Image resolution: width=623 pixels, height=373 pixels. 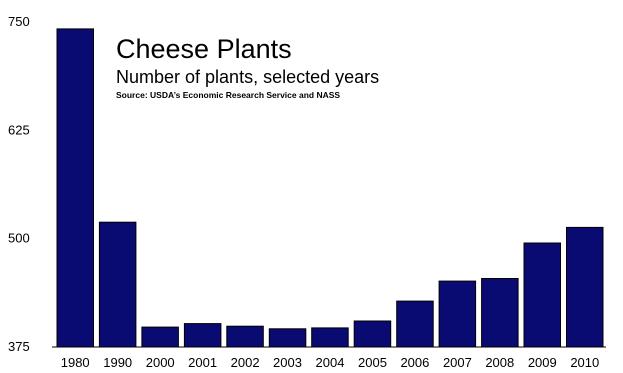 What do you see at coordinates (499, 362) in the screenshot?
I see `x-tick-label-2008: 2008` at bounding box center [499, 362].